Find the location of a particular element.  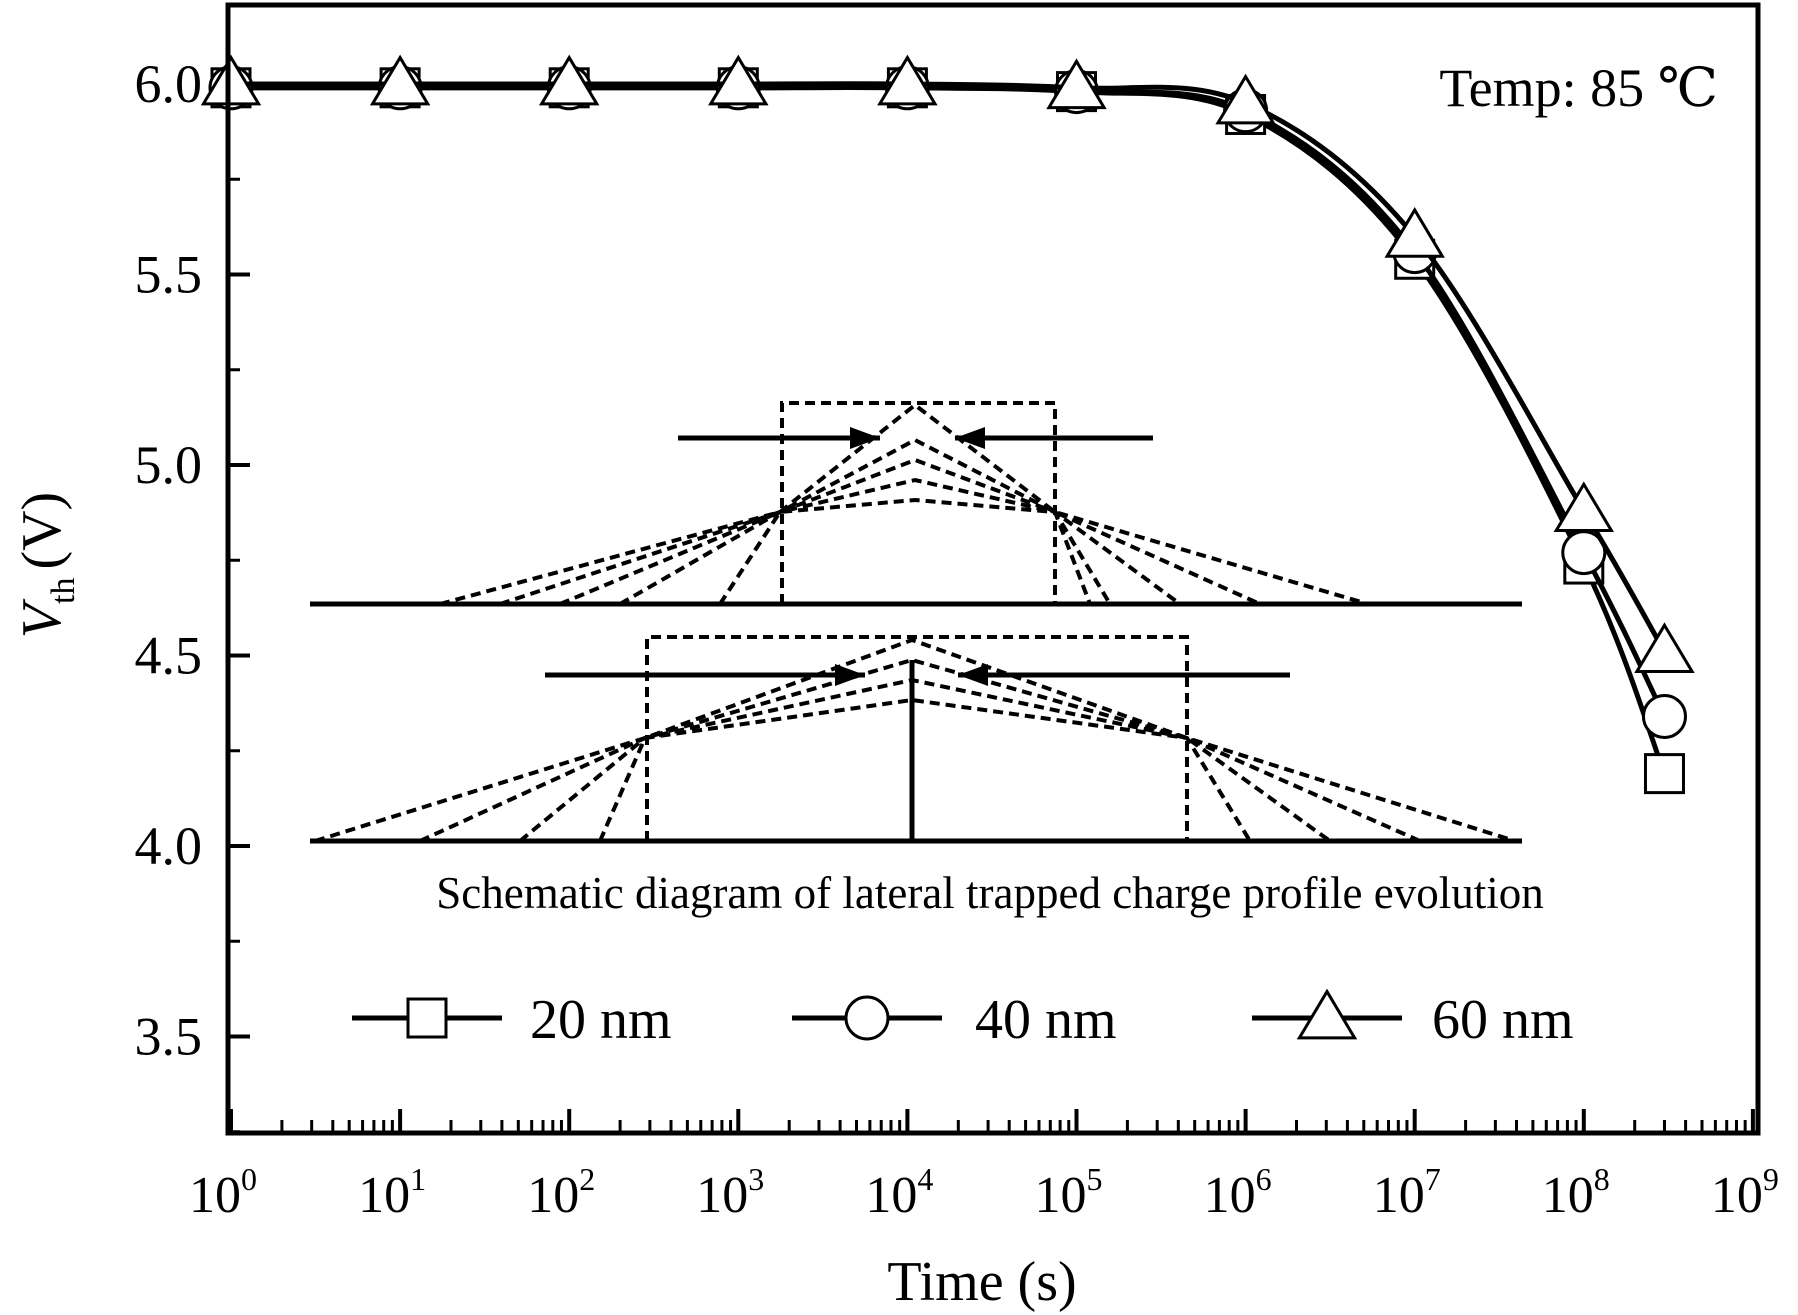

y-axis-label: Vth (V) is located at coordinates (46, 565).